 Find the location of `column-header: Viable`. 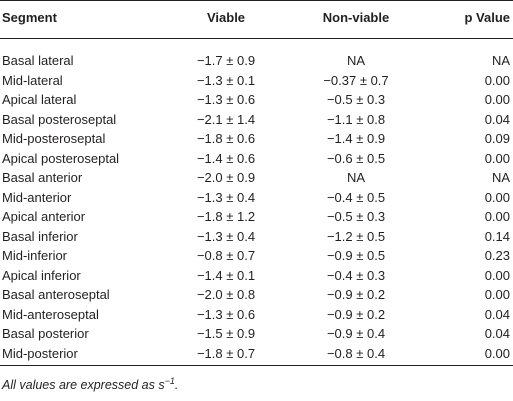

column-header: Viable is located at coordinates (226, 17).